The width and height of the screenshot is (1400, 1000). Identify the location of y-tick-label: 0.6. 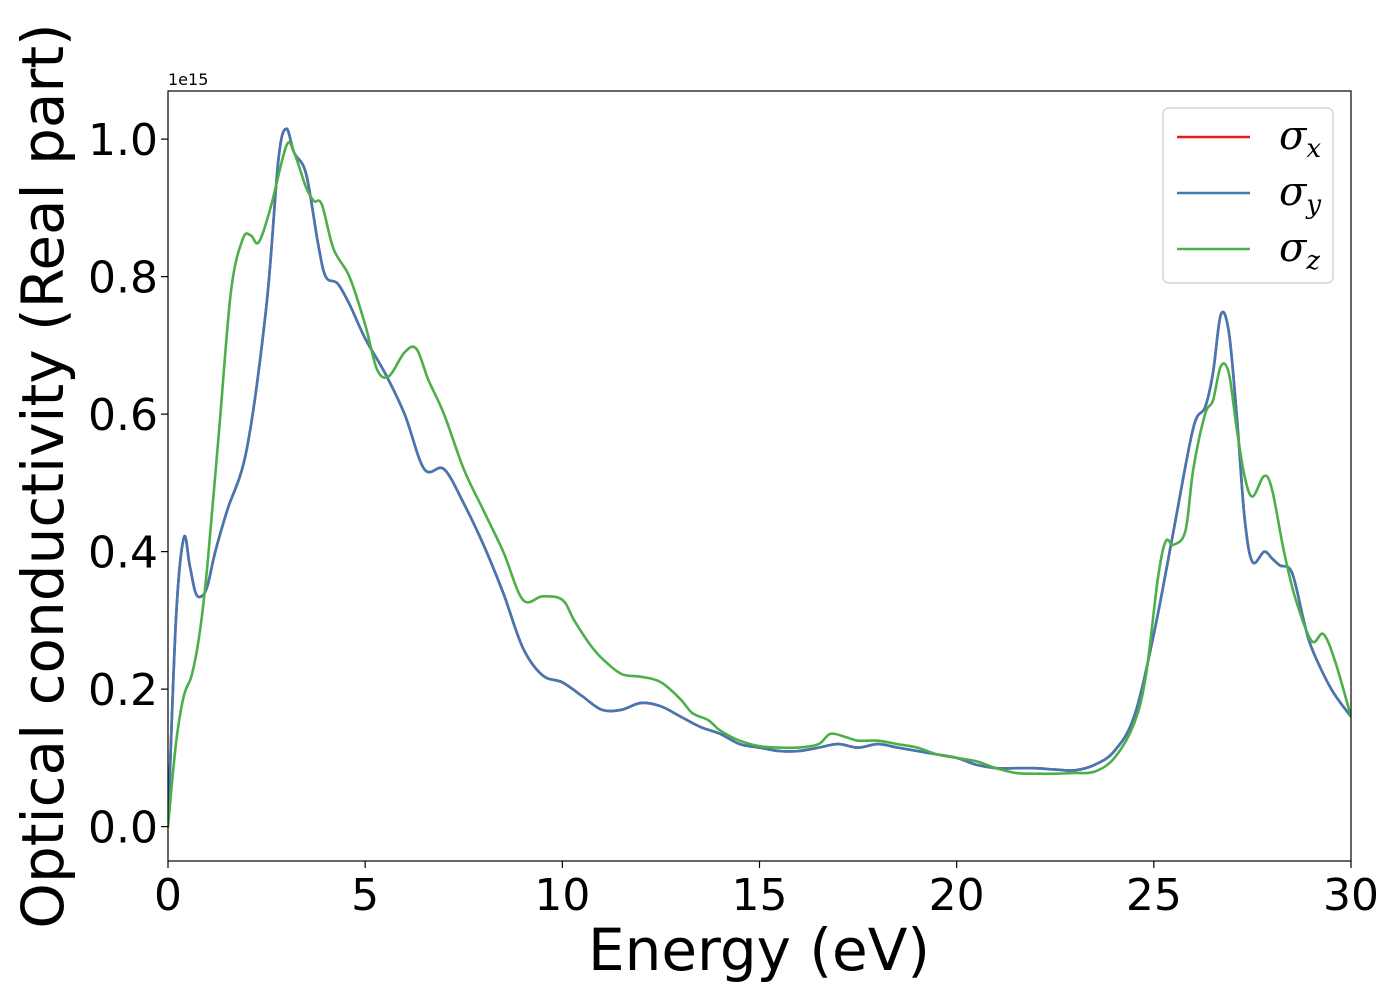
(123, 415).